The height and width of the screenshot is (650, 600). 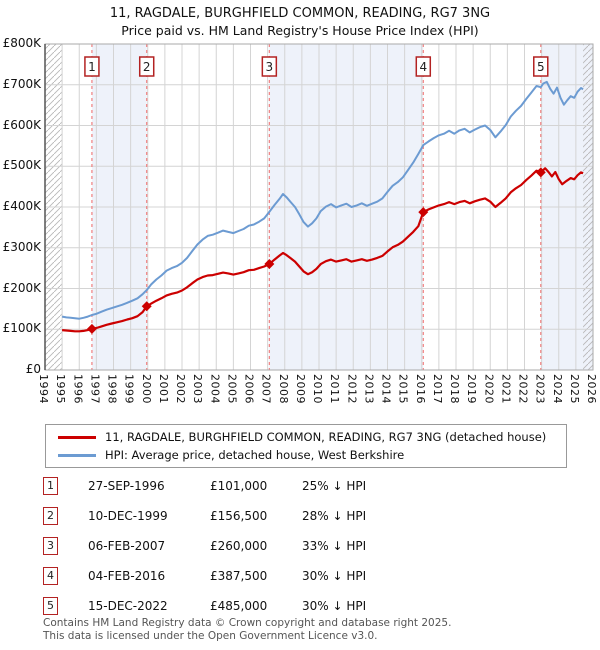 What do you see at coordinates (61, 389) in the screenshot?
I see `x-tick-label: 1995` at bounding box center [61, 389].